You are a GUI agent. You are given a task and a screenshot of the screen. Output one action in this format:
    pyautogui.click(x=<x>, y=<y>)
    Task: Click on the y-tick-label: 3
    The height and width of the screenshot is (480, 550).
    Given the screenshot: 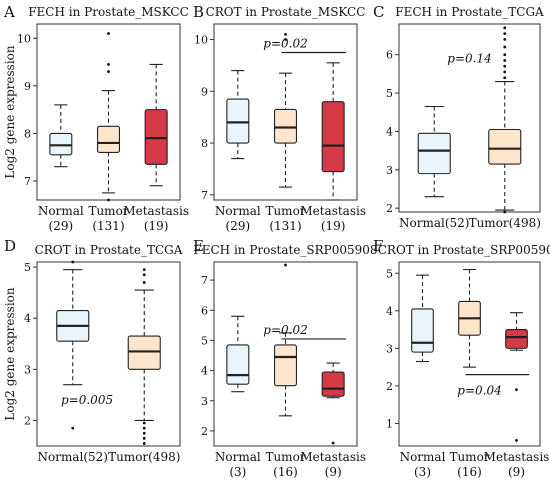 What is the action you would take?
    pyautogui.click(x=389, y=170)
    